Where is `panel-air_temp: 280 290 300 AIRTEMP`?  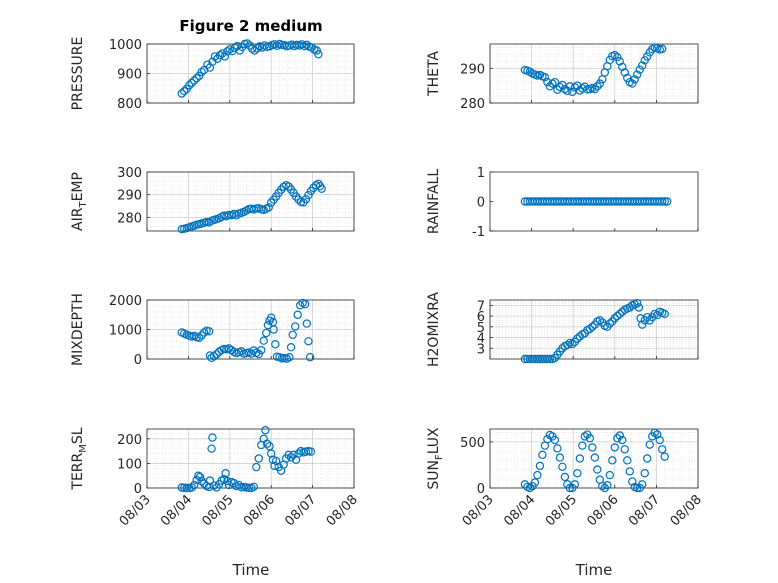 panel-air_temp: 280 290 300 AIRTEMP is located at coordinates (212, 200).